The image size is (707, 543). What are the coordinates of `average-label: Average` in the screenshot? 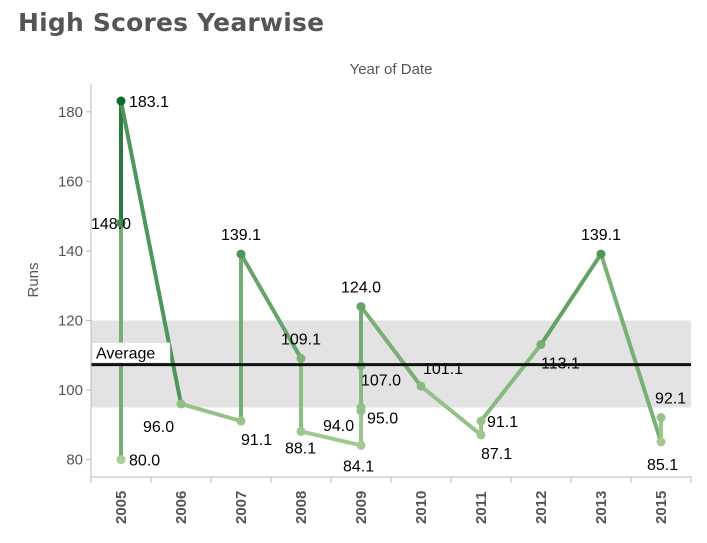 It's located at (131, 352).